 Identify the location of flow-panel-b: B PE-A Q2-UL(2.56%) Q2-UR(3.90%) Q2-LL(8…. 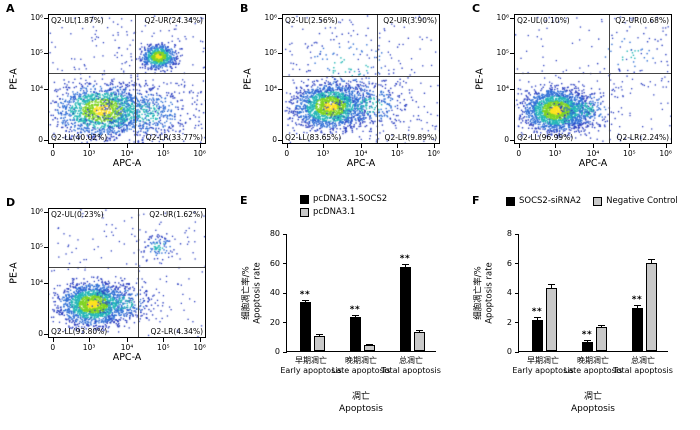
(355, 97).